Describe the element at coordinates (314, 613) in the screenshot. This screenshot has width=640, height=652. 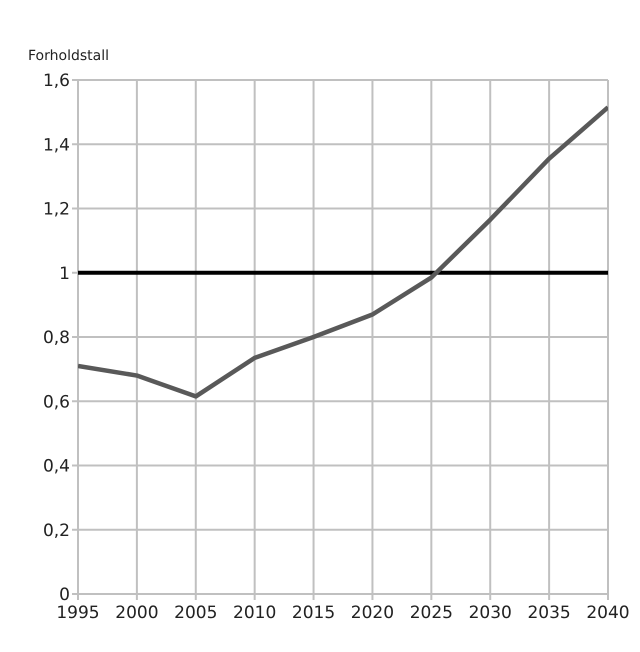
I see `x-tick-label: 2015` at that location.